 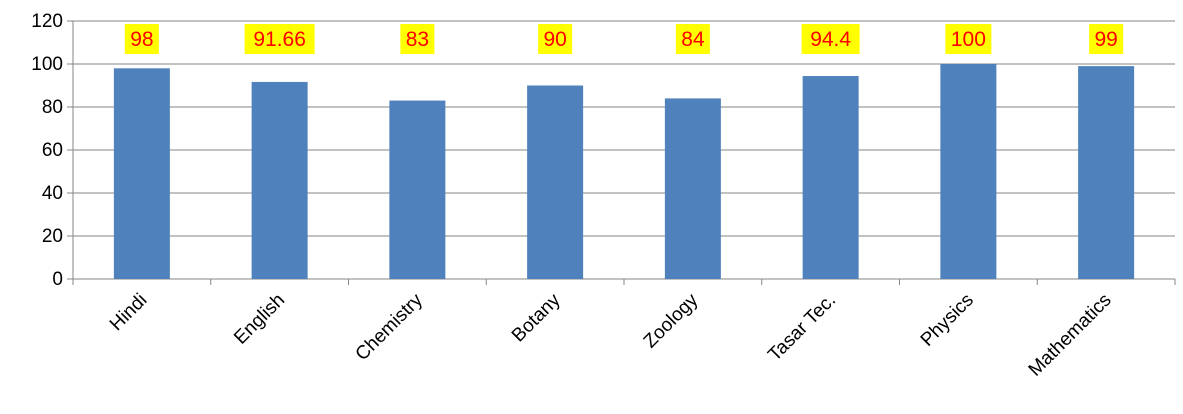 What do you see at coordinates (52, 236) in the screenshot?
I see `y-tick-label: 20` at bounding box center [52, 236].